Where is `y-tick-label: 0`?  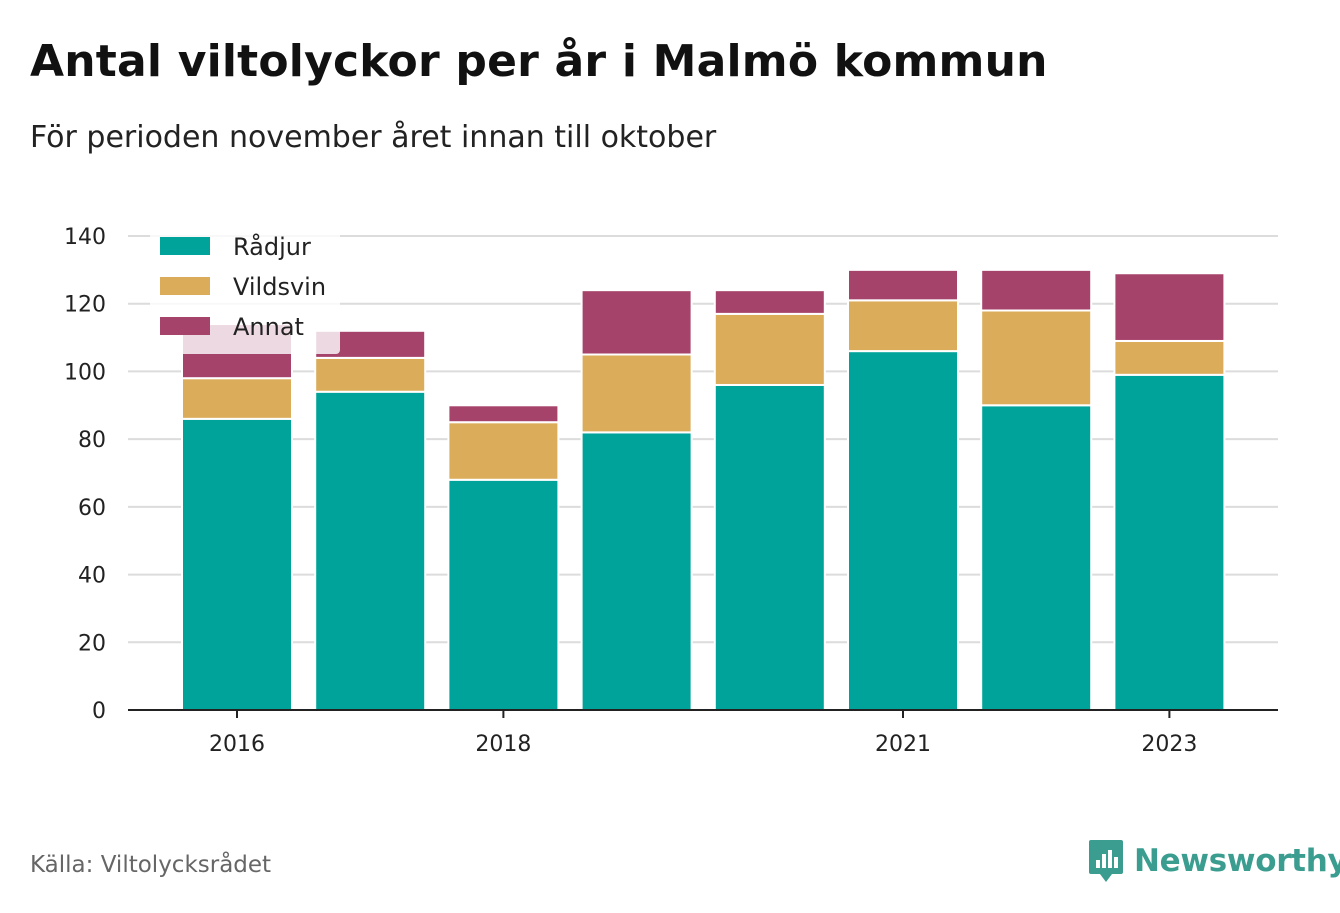
y-tick-label: 0 is located at coordinates (99, 711).